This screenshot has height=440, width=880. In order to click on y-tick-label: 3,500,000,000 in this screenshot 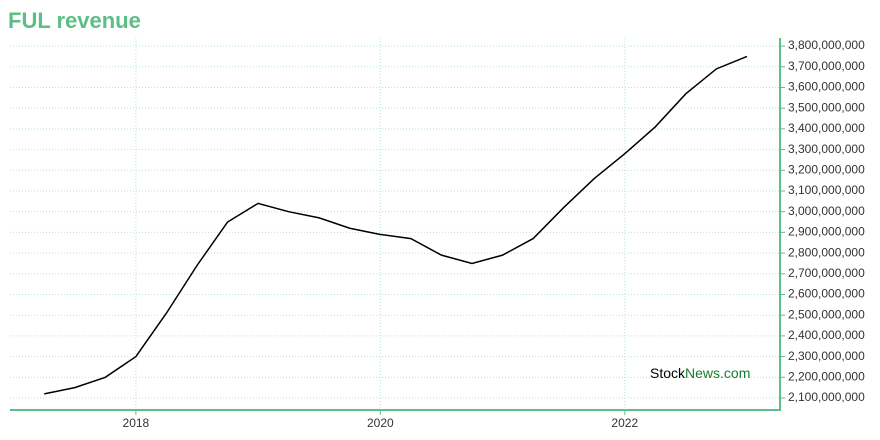, I will do `click(826, 107)`.